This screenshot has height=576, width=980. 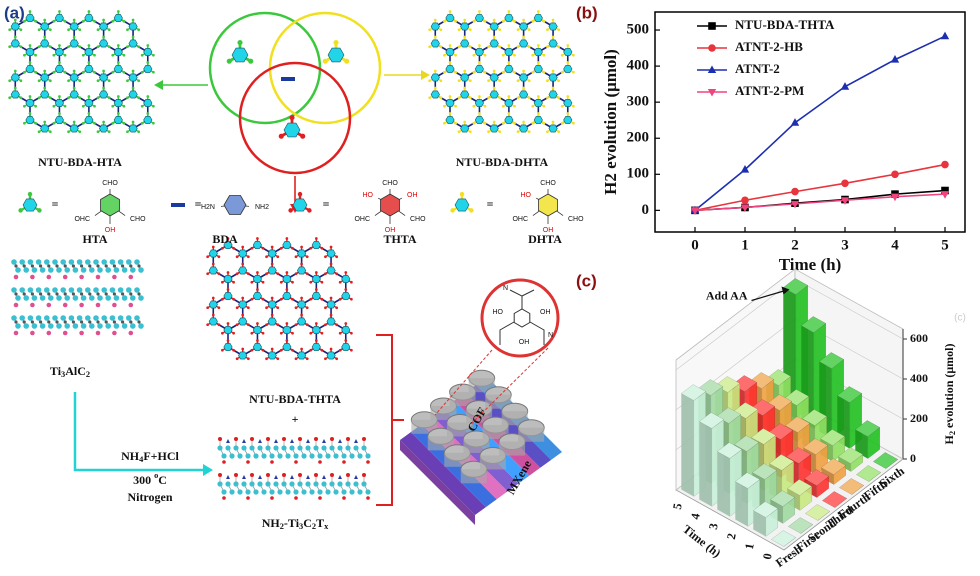 What do you see at coordinates (960, 318) in the screenshot?
I see `watermark: (c)` at bounding box center [960, 318].